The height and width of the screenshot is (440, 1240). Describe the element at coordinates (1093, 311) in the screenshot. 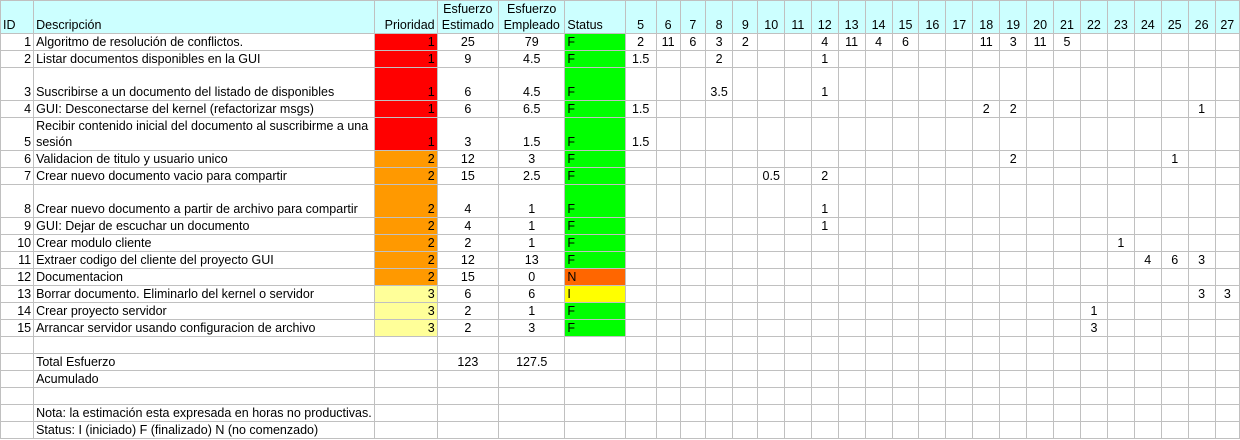

I see `cell-day-22: 1` at that location.